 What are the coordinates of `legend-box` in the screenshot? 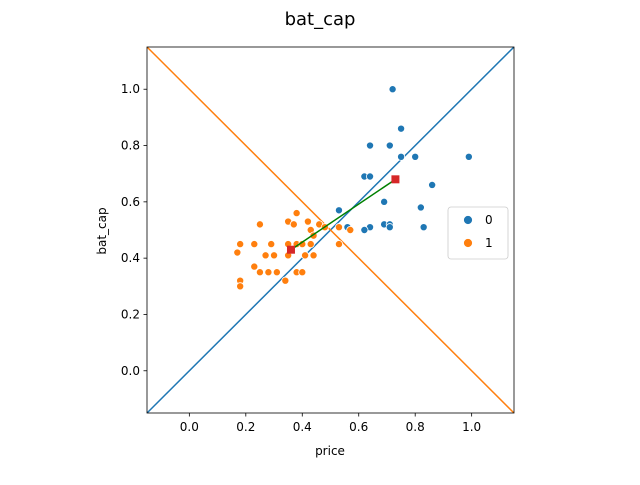 It's located at (478, 233).